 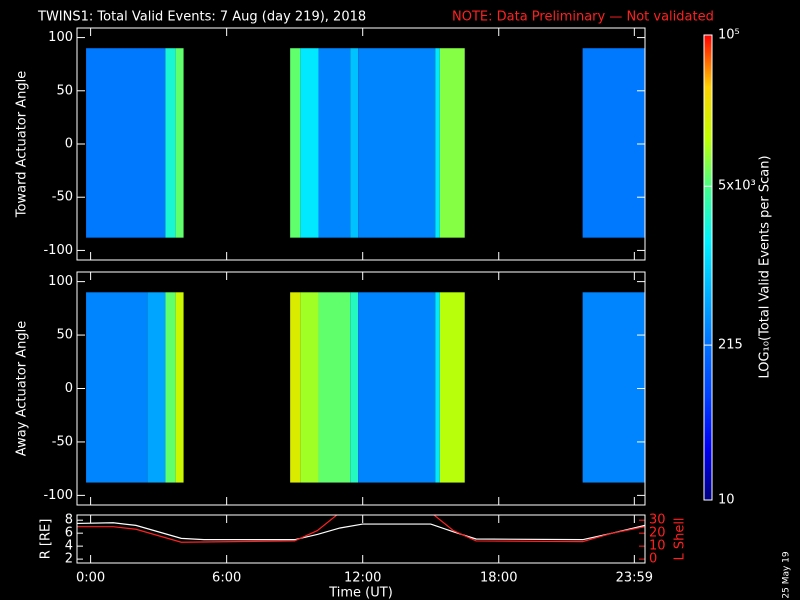 What do you see at coordinates (583, 17) in the screenshot?
I see `note: NOTE: Data Preliminary — Not validated` at bounding box center [583, 17].